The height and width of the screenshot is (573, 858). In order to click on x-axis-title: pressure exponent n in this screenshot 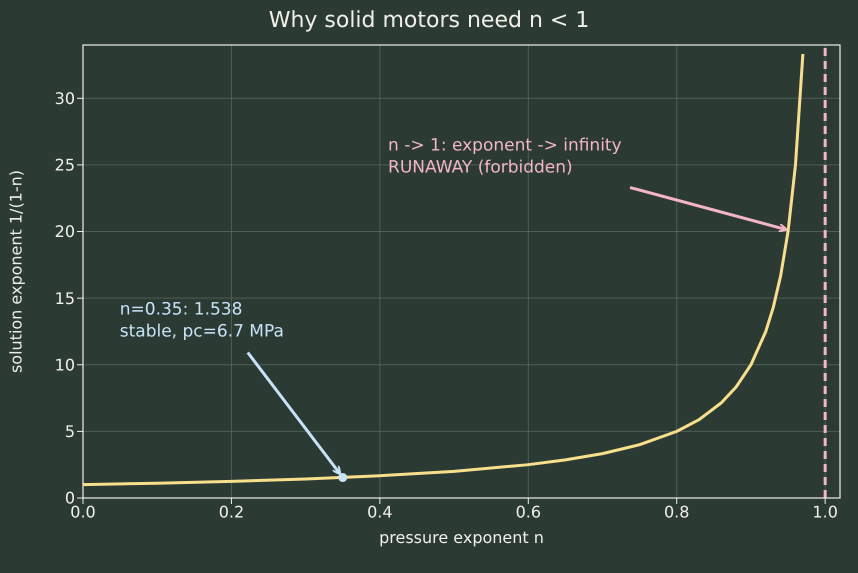, I will do `click(461, 537)`.